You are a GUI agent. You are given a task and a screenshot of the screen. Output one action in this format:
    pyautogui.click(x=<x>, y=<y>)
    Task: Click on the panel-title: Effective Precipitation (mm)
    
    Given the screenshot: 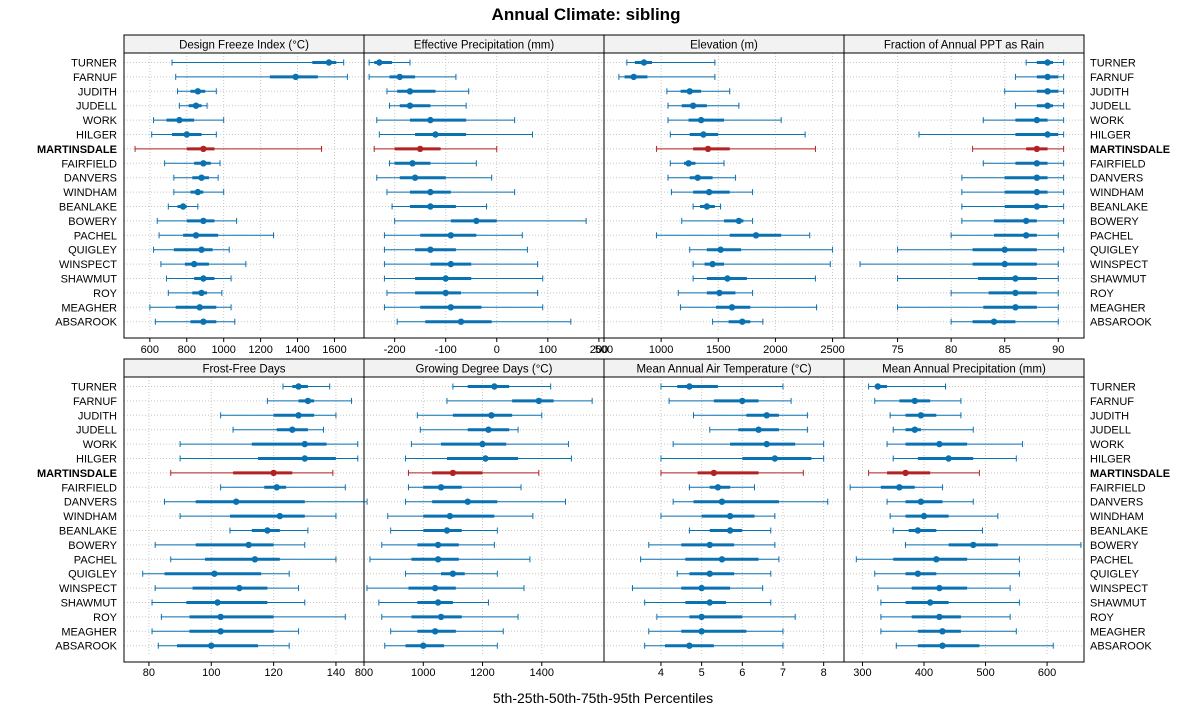 What is the action you would take?
    pyautogui.click(x=484, y=46)
    